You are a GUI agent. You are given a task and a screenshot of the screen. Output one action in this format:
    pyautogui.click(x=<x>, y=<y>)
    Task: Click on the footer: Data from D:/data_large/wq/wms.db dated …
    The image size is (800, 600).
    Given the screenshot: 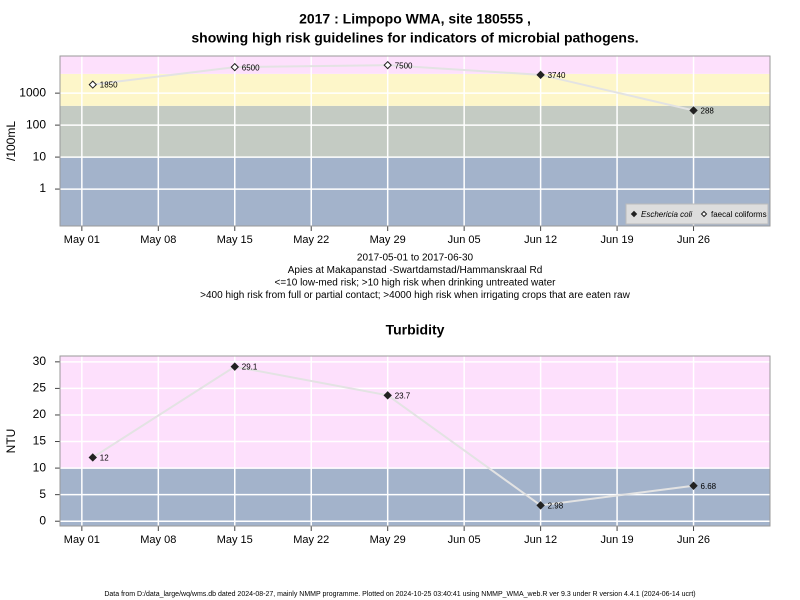 What is the action you would take?
    pyautogui.click(x=399, y=594)
    